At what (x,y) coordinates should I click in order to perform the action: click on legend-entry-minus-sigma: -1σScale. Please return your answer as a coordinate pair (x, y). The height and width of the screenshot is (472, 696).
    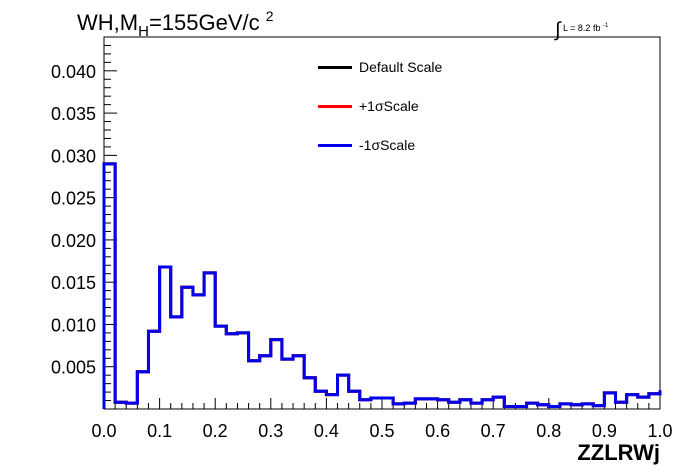
    Looking at the image, I should click on (366, 145).